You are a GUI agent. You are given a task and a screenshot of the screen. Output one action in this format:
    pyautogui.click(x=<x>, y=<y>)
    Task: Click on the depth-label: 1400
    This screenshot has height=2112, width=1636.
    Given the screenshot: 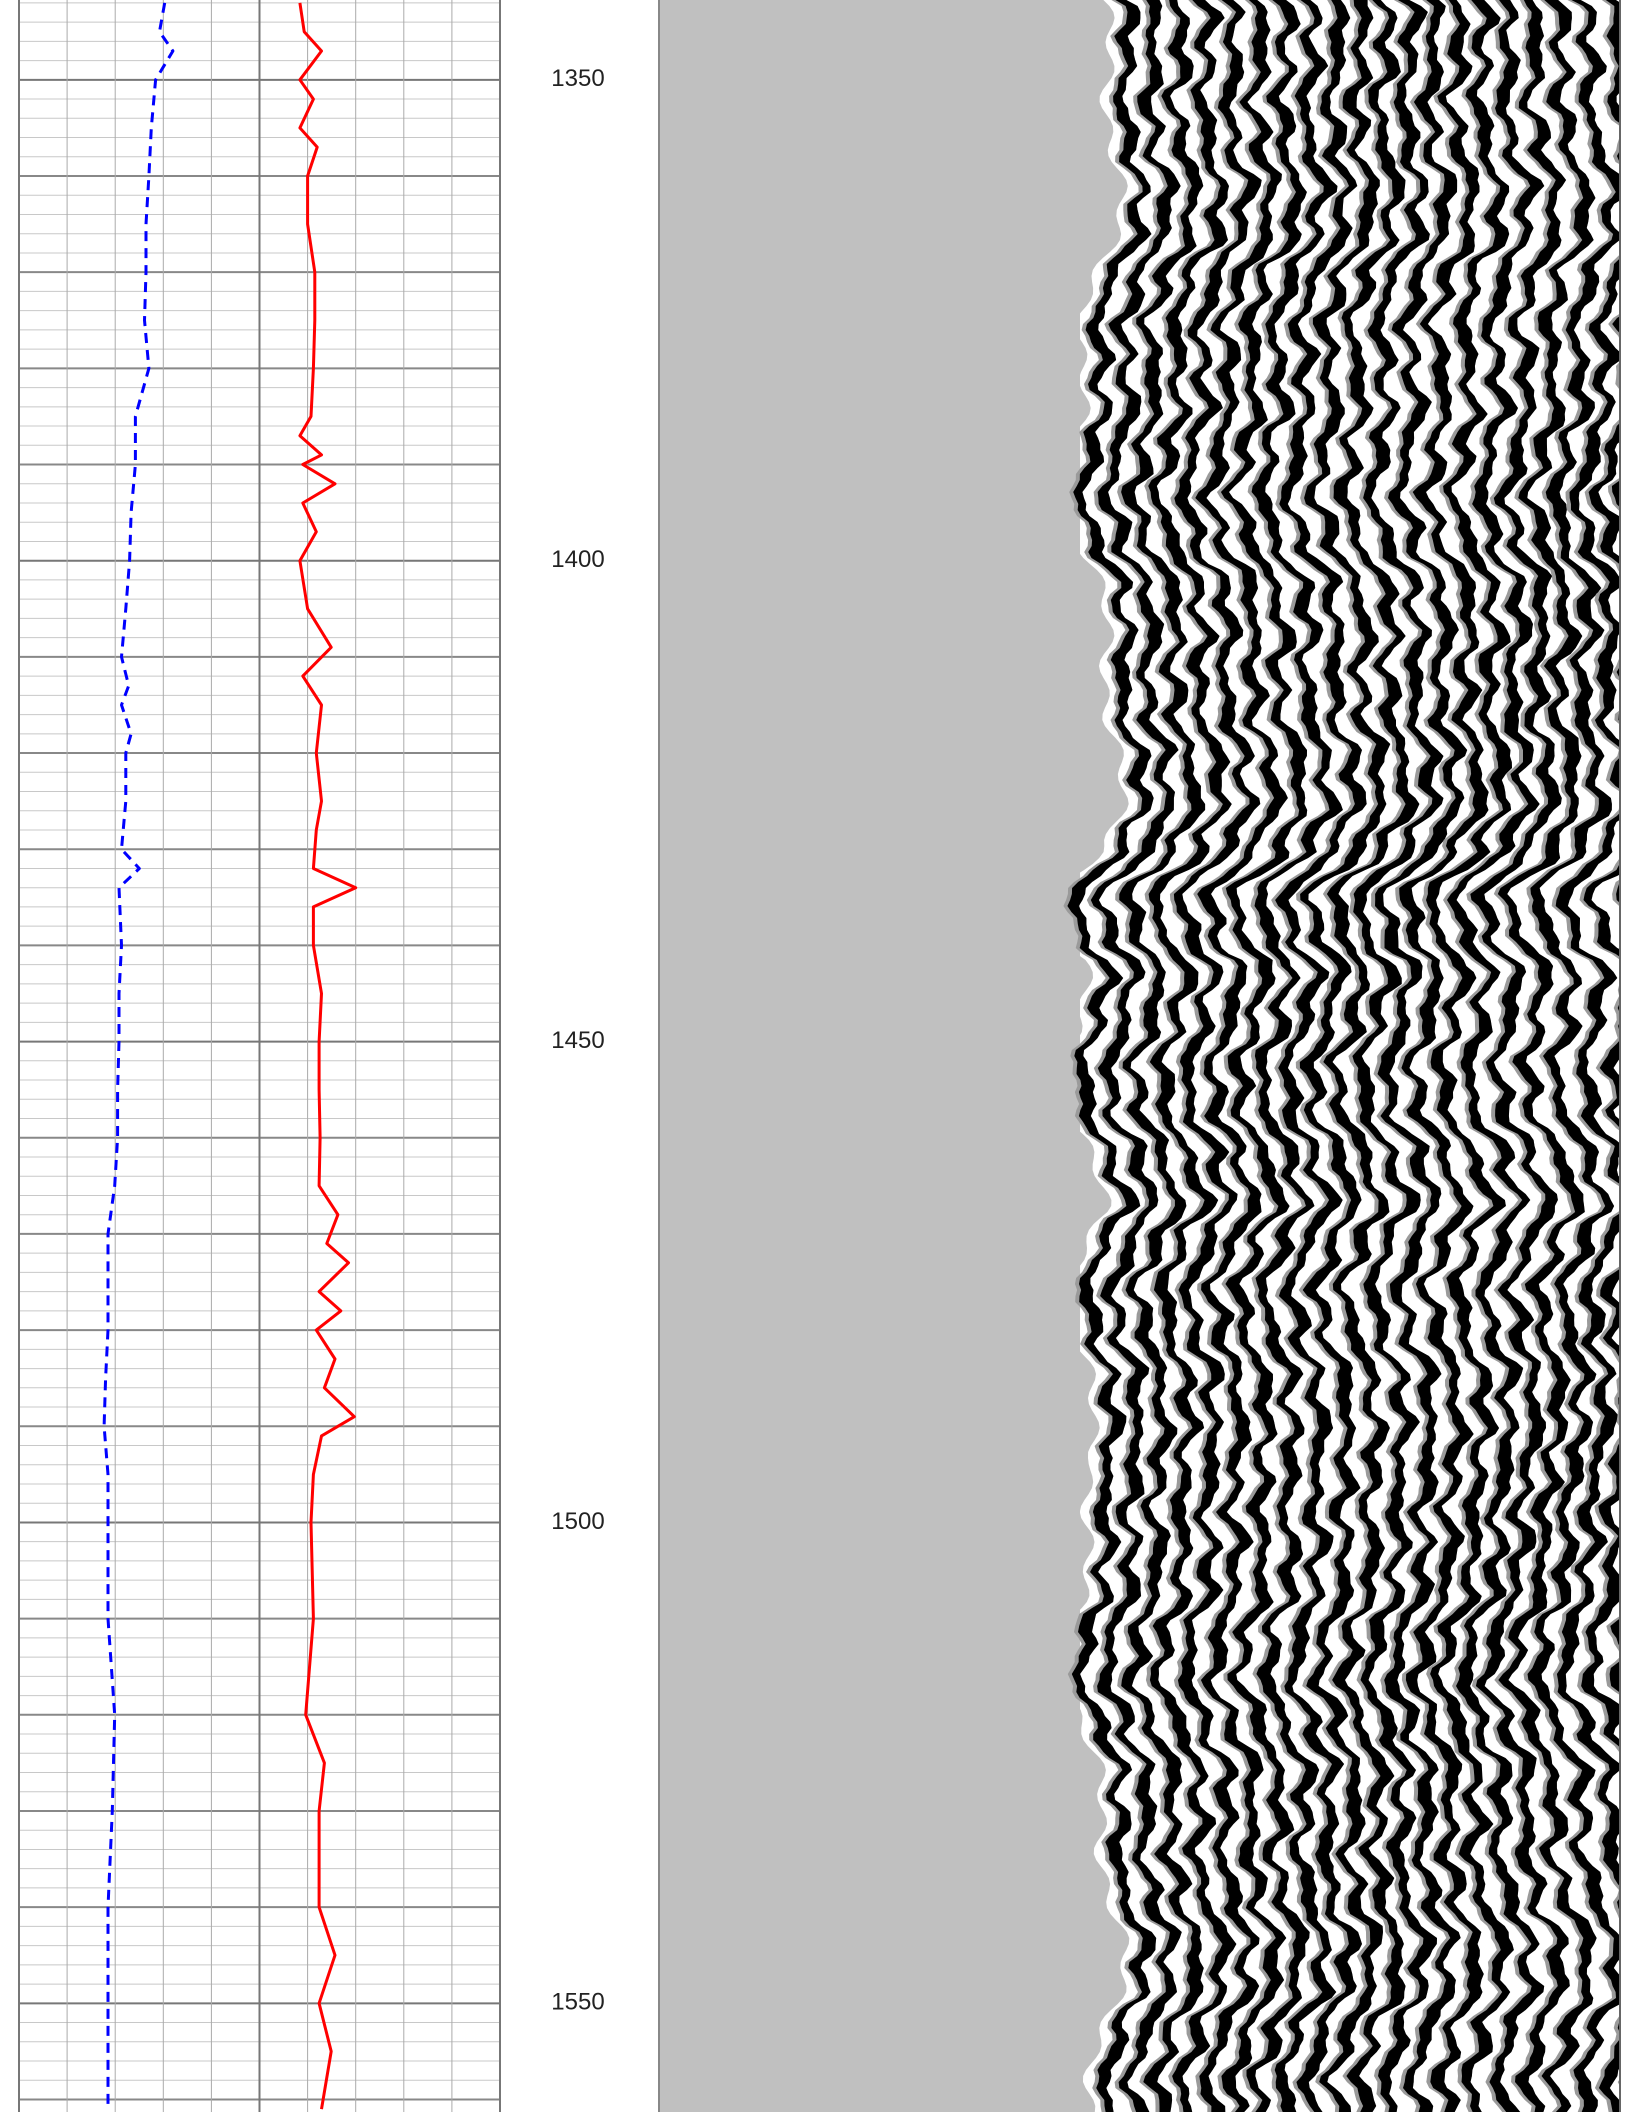 What is the action you would take?
    pyautogui.click(x=577, y=559)
    